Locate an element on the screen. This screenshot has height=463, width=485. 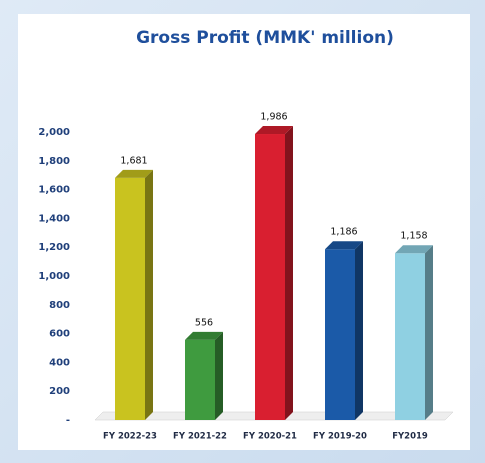
y-tick-label: 1,600 is located at coordinates (54, 190).